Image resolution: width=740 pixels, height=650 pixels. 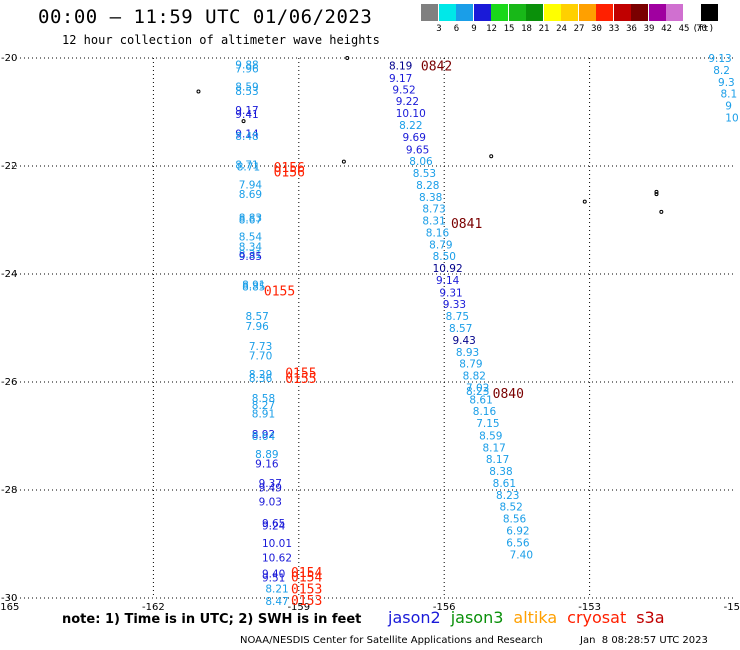 What do you see at coordinates (250, 257) in the screenshot?
I see `wave-height-value: 9.85` at bounding box center [250, 257].